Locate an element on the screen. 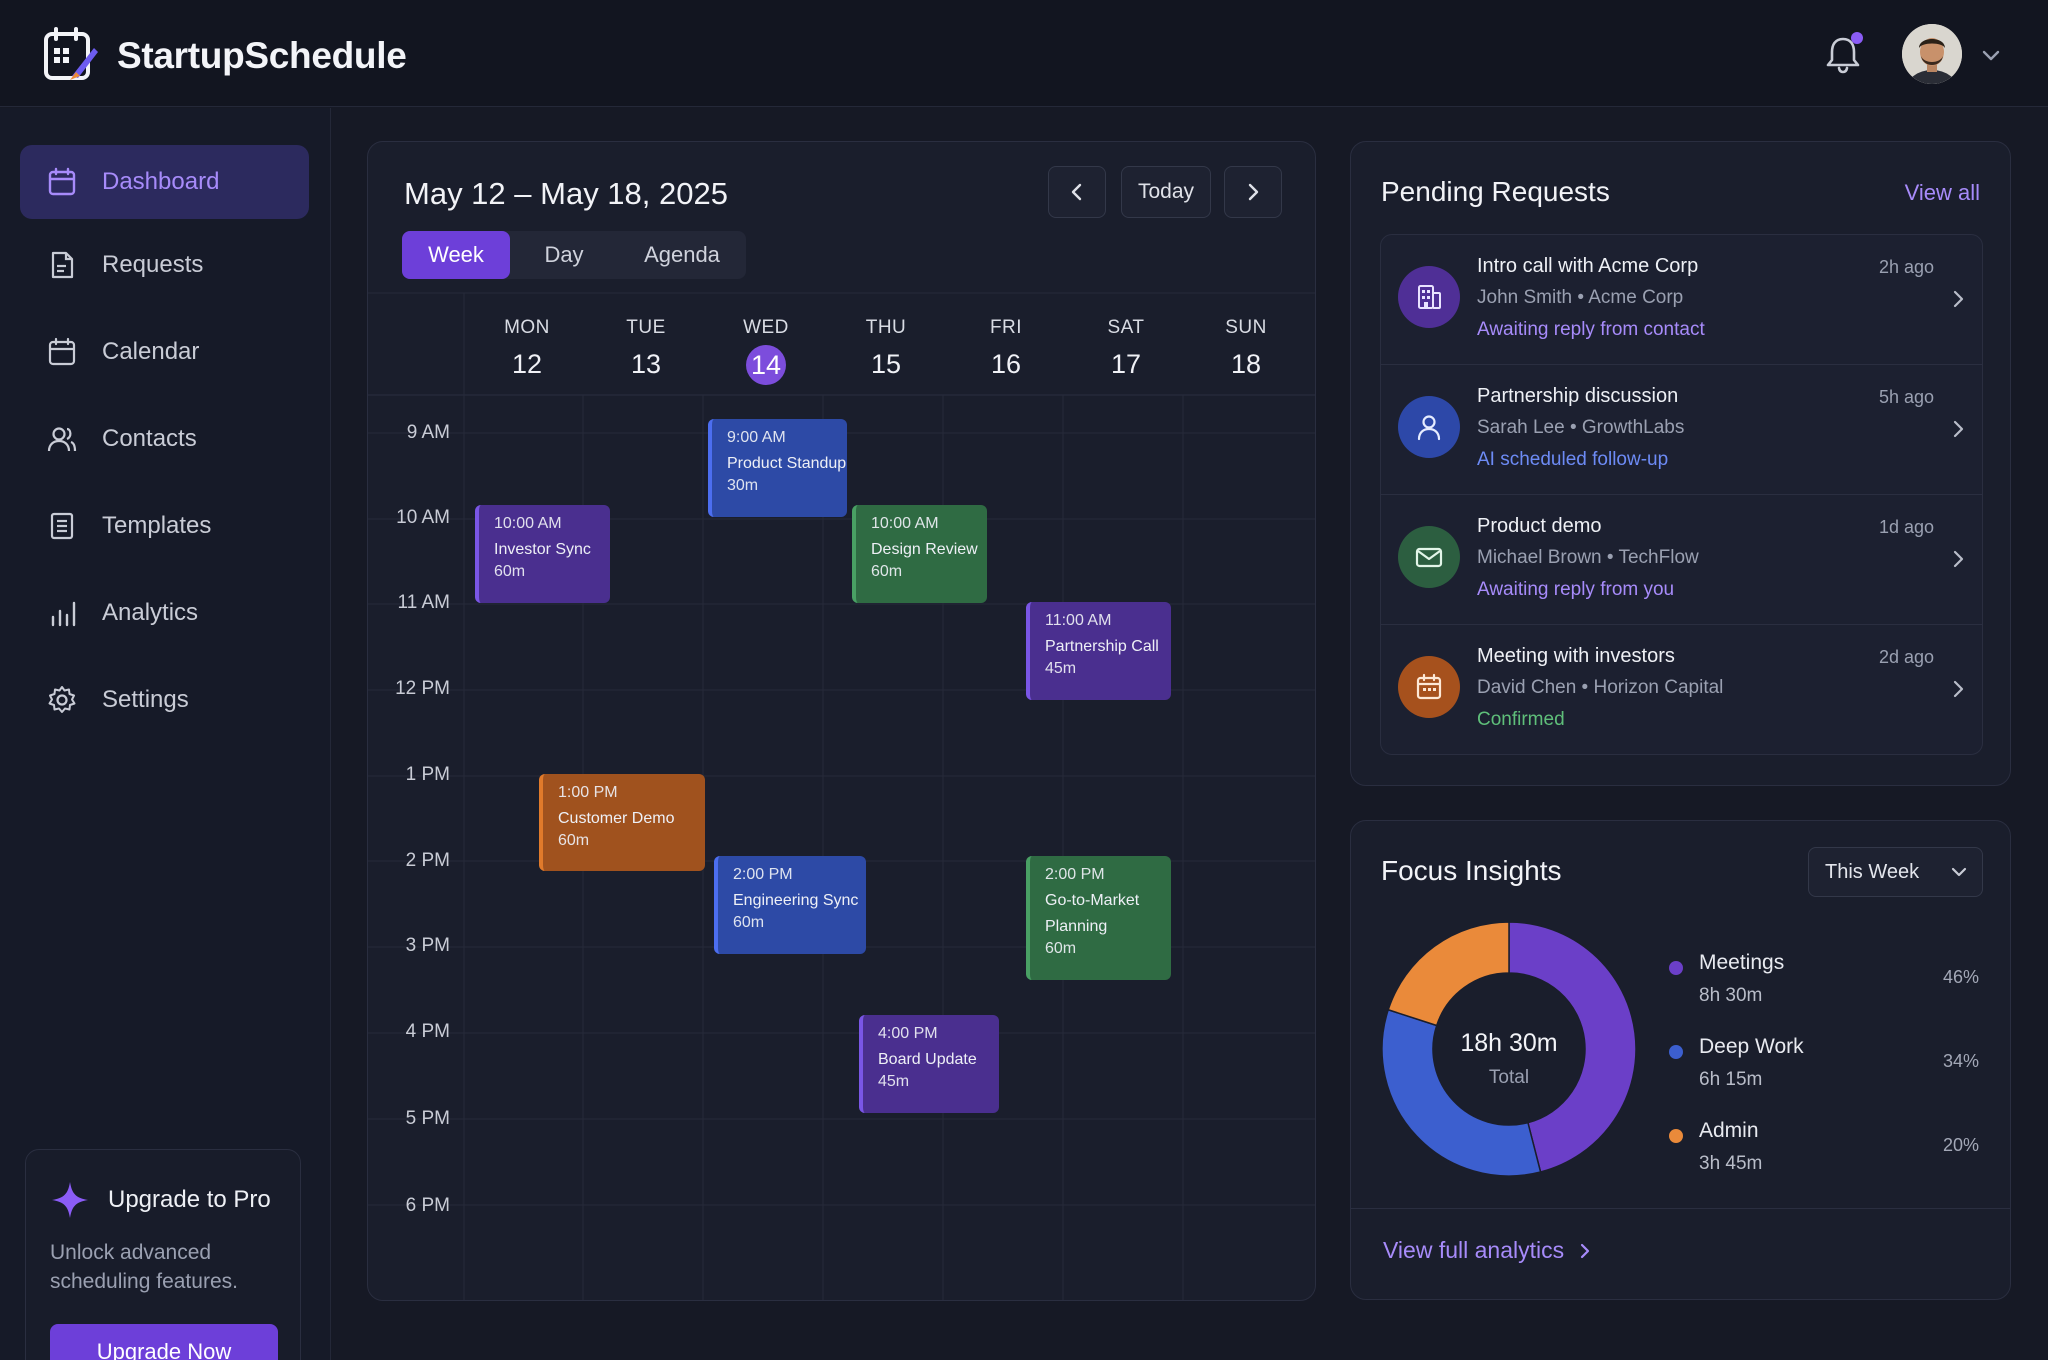 The height and width of the screenshot is (1360, 2048). event-product-standup: 9:00 AM Product Standup 30m is located at coordinates (777, 468).